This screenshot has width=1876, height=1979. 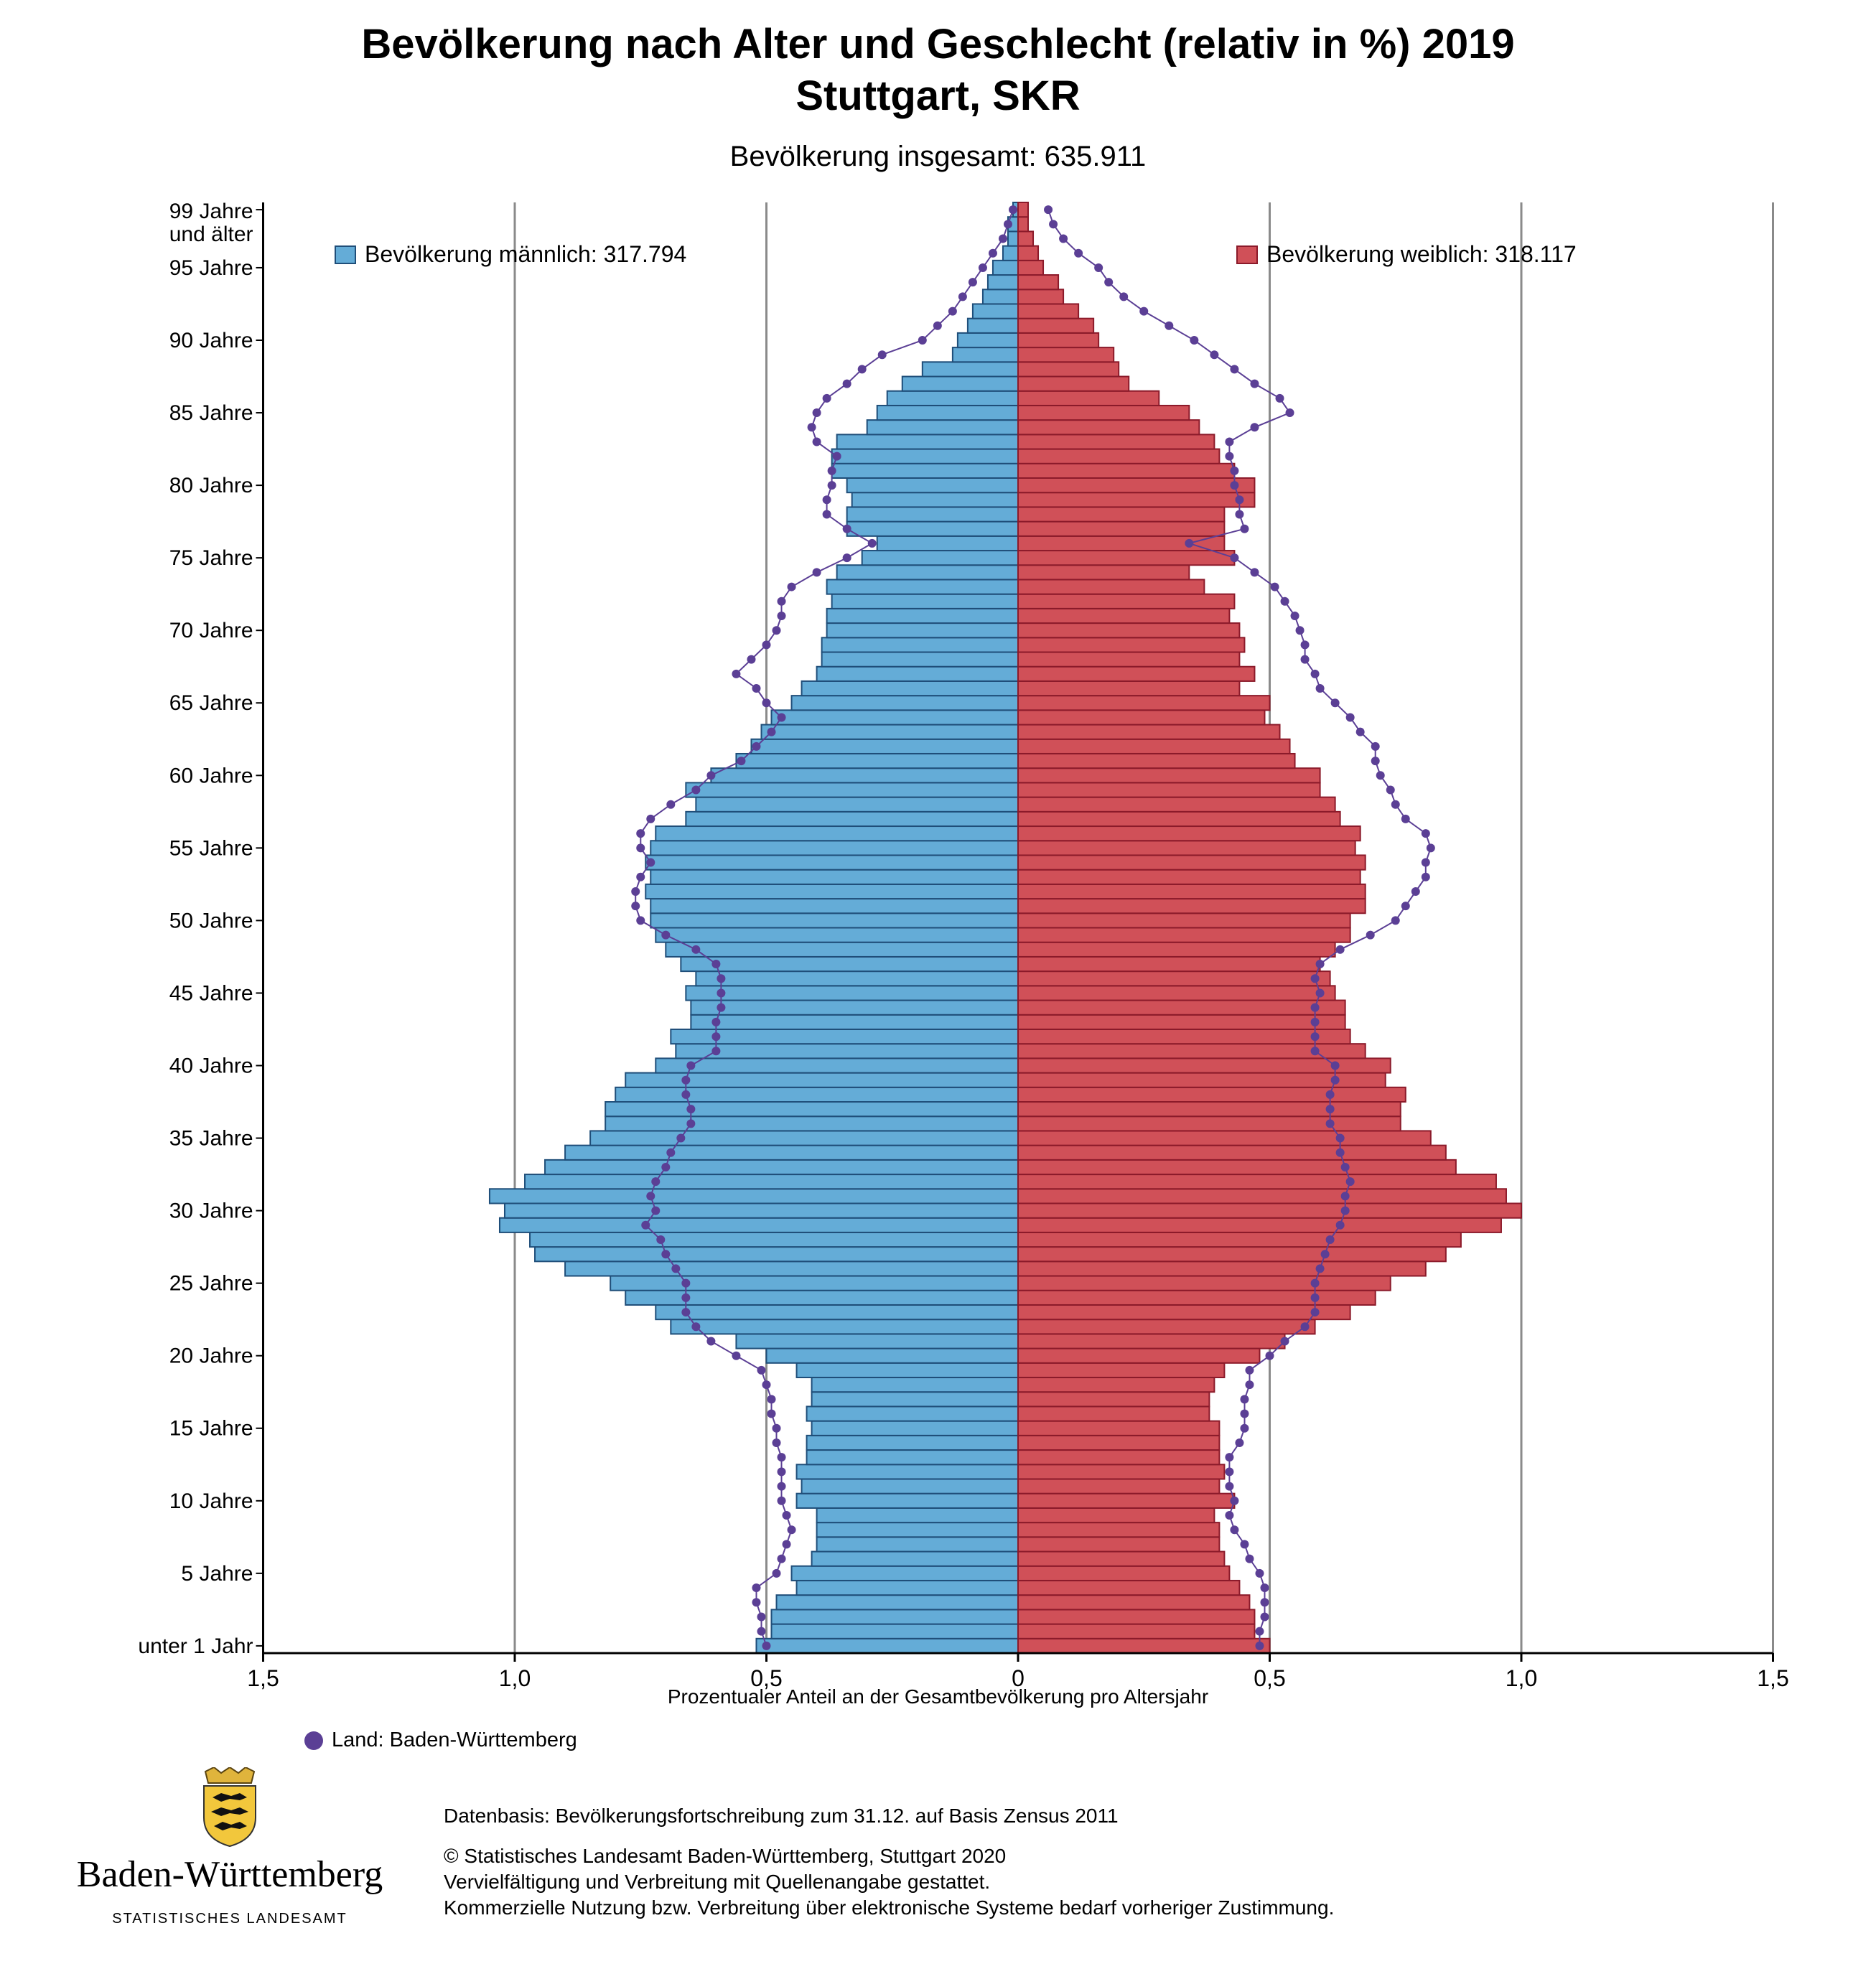 What do you see at coordinates (345, 254) in the screenshot?
I see `legend-male-swatch` at bounding box center [345, 254].